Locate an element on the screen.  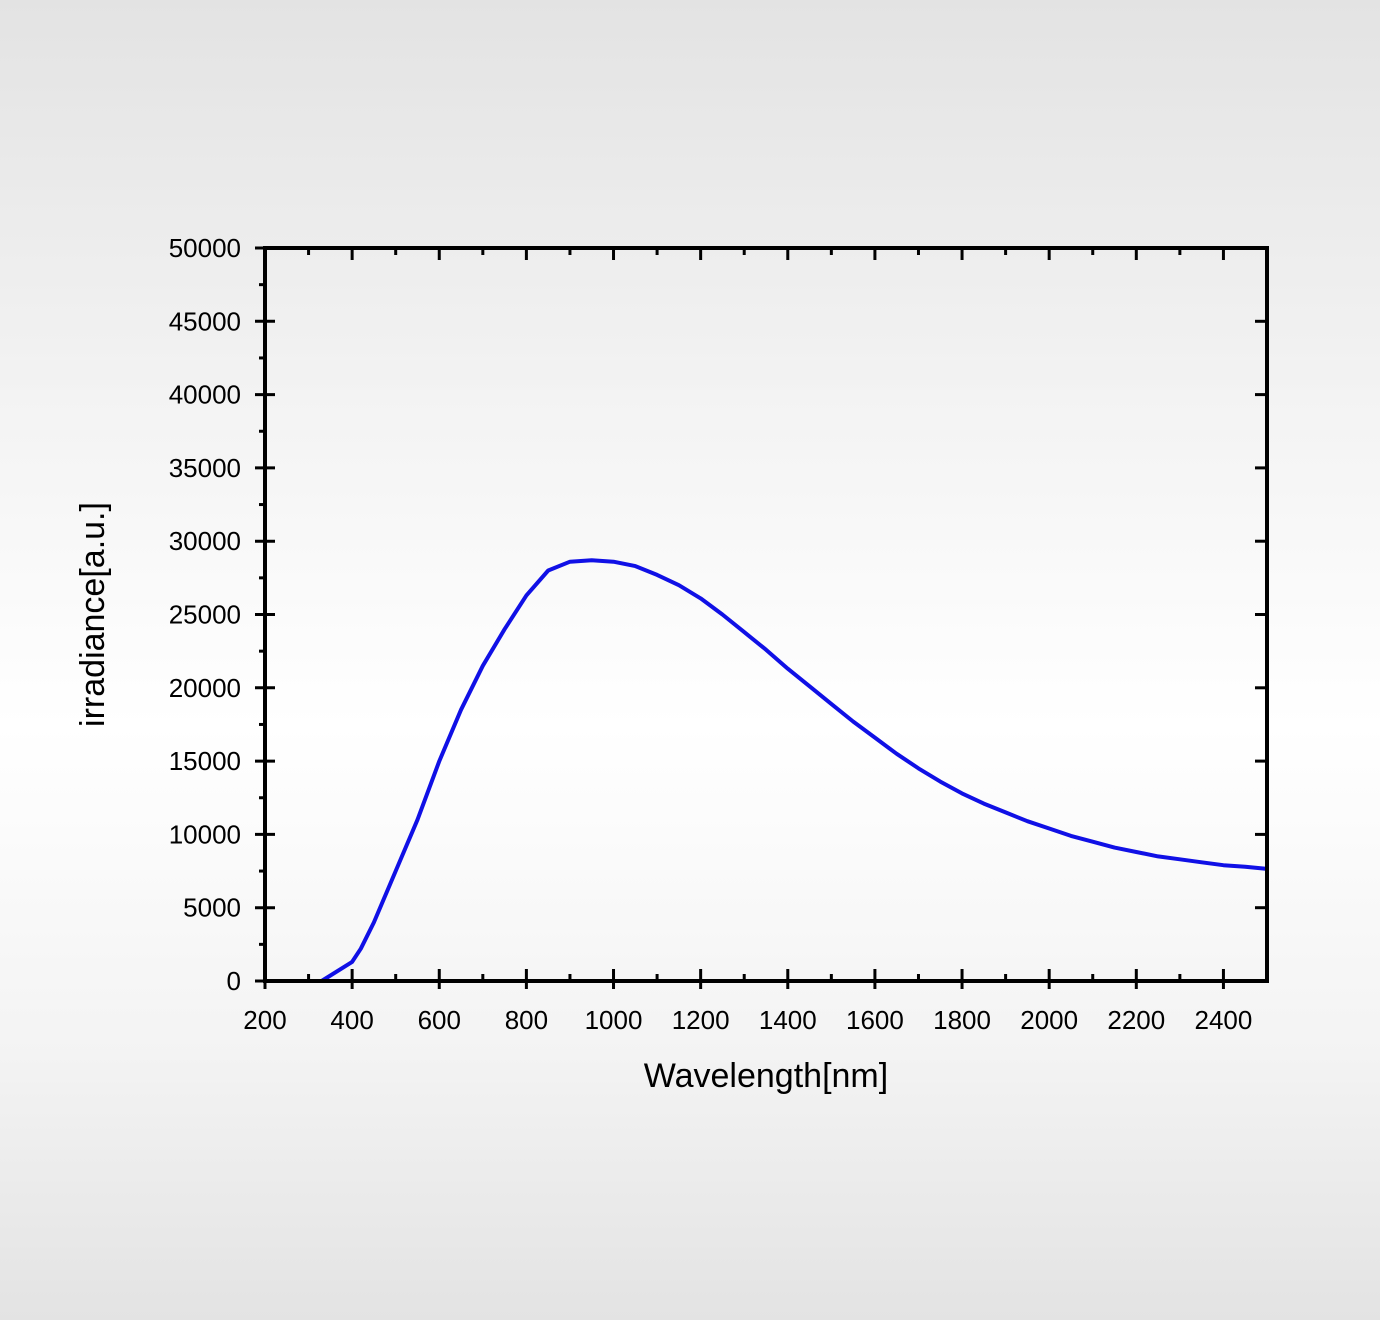
x-tick-label: 2200 is located at coordinates (1136, 1020).